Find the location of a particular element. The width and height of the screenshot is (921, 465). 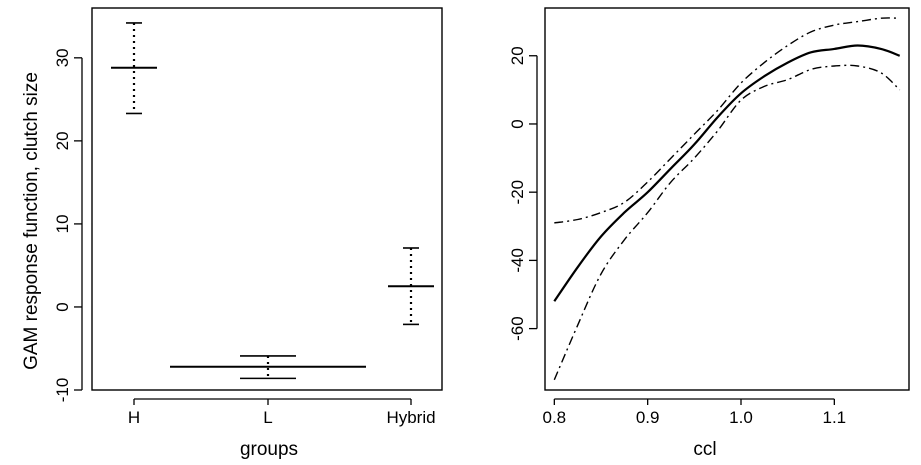

x-tick-label-left: Hybrid is located at coordinates (410, 417).